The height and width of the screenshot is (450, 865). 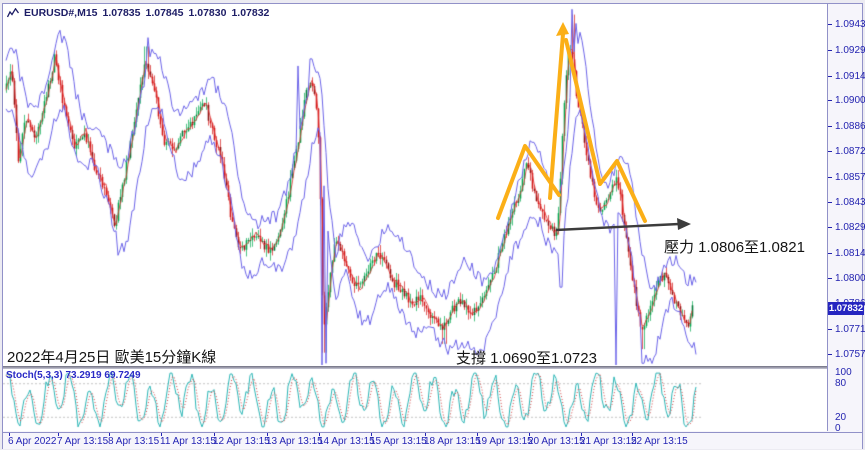 I want to click on stoch-scale-label: 20, so click(x=841, y=417).